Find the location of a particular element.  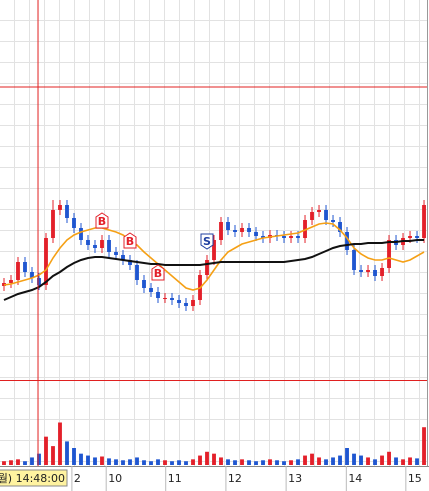

signal-shape is located at coordinates (102, 220).